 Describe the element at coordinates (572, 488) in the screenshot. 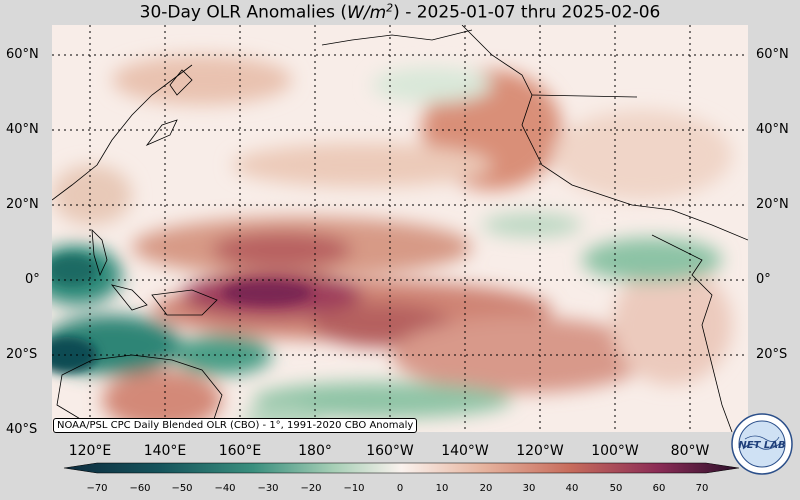

I see `colorbar-tick: 40` at that location.